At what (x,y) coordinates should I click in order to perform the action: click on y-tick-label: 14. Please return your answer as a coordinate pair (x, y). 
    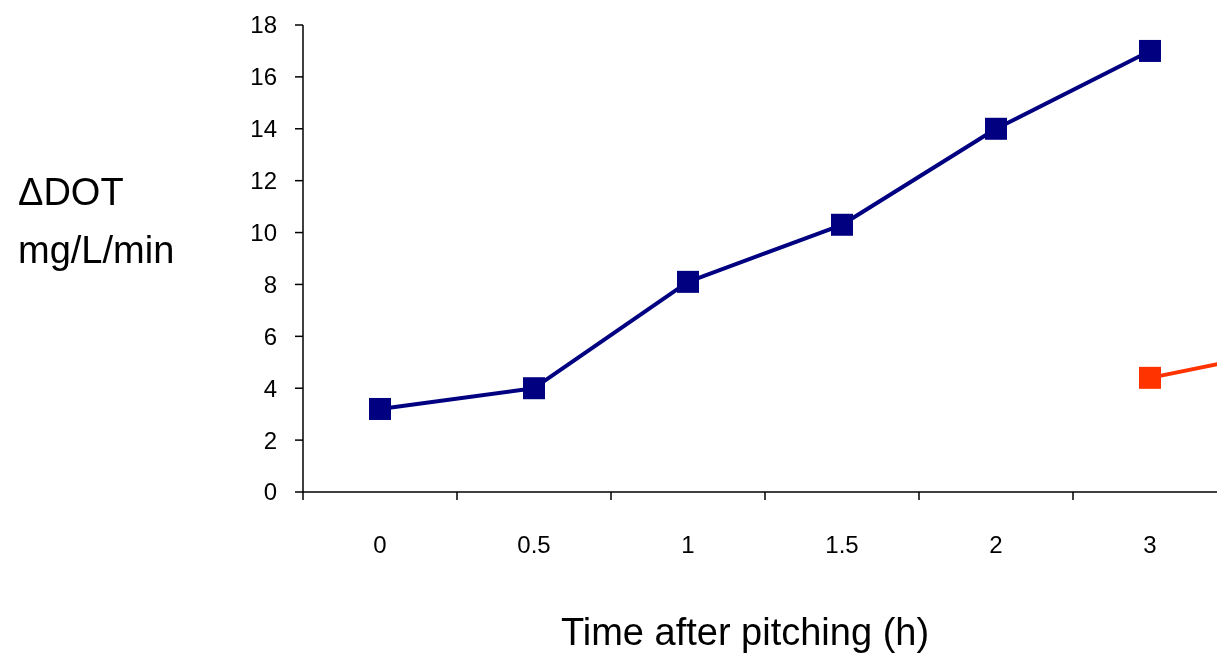
    Looking at the image, I should click on (263, 129).